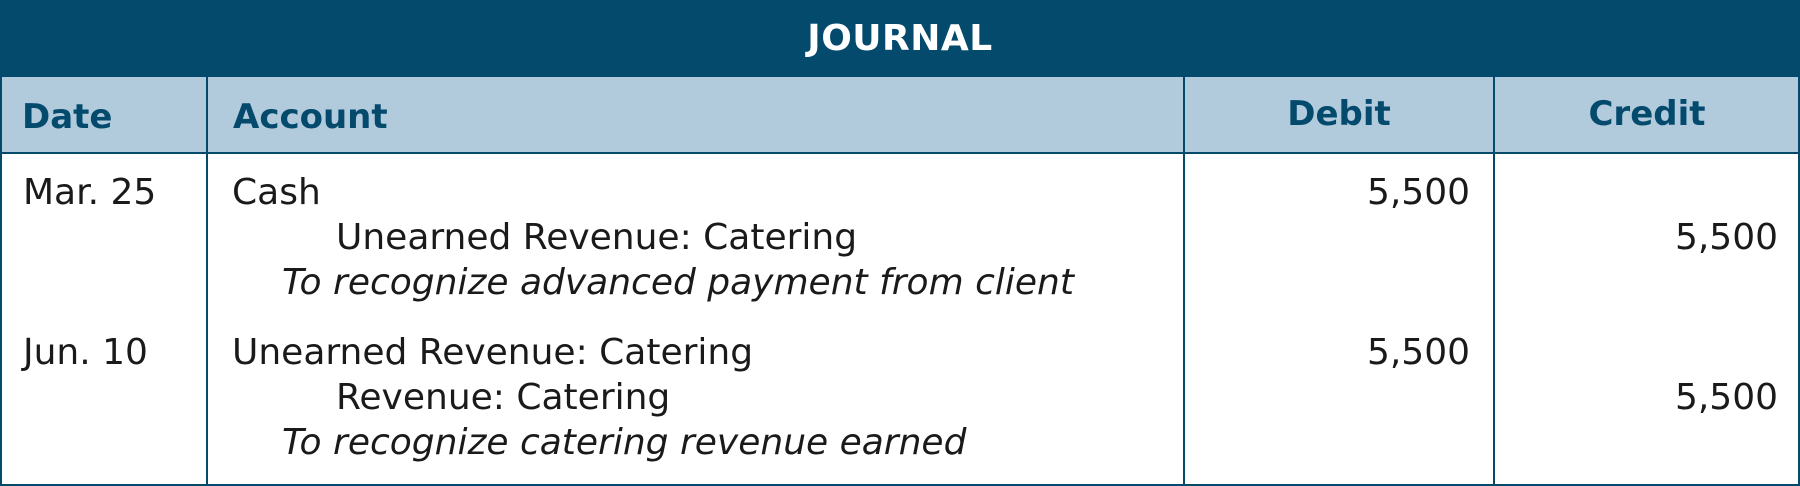  I want to click on journal-title: JOURNAL, so click(900, 38).